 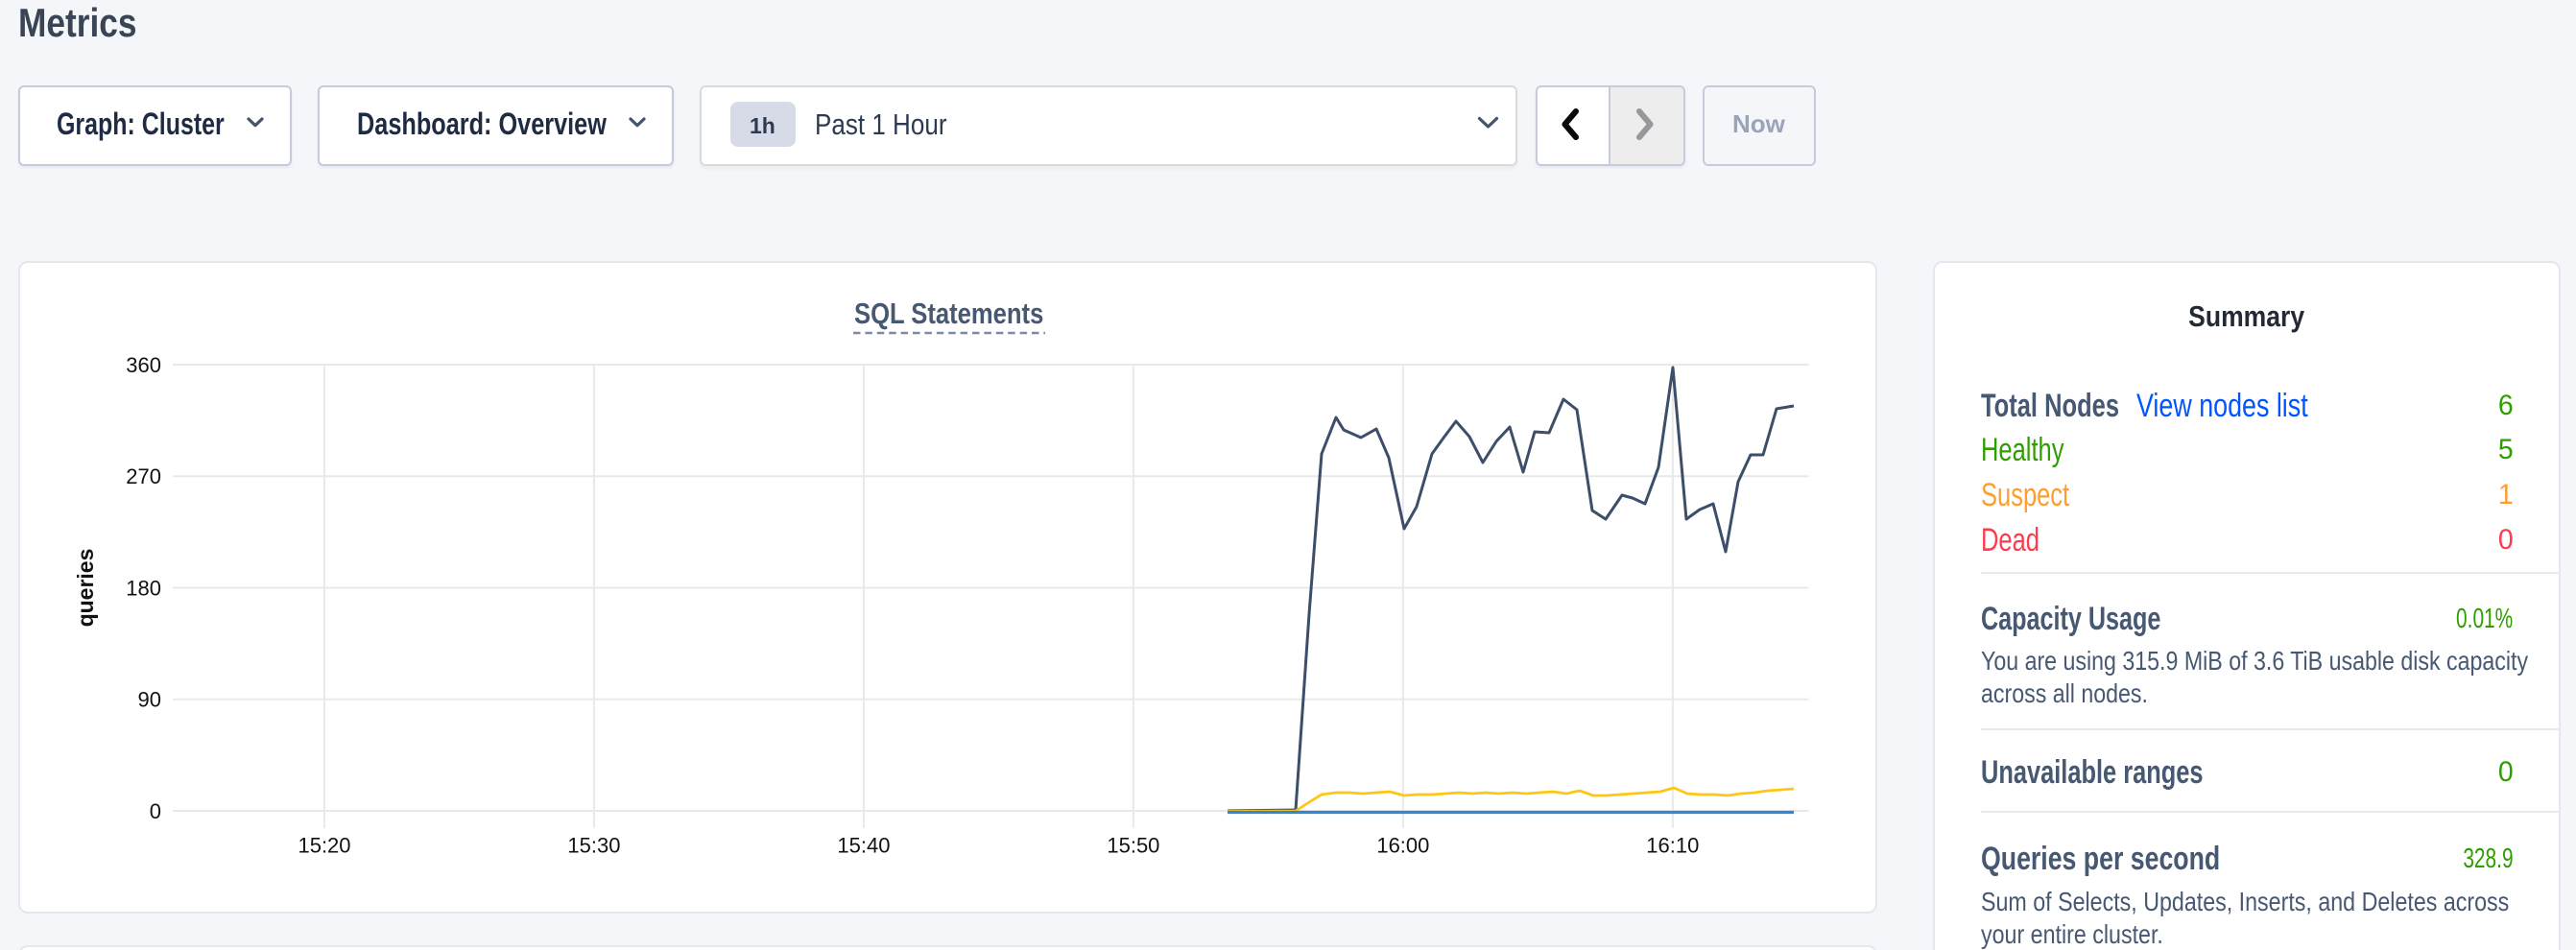 I want to click on svg-text: 90, so click(x=149, y=700).